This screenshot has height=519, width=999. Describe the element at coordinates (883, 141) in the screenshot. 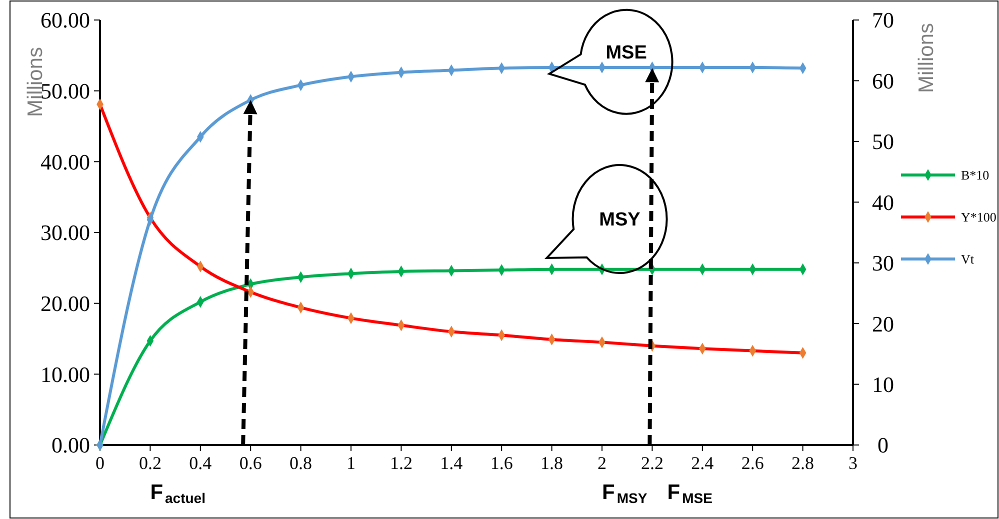

I see `y2-tick-label: 50` at that location.